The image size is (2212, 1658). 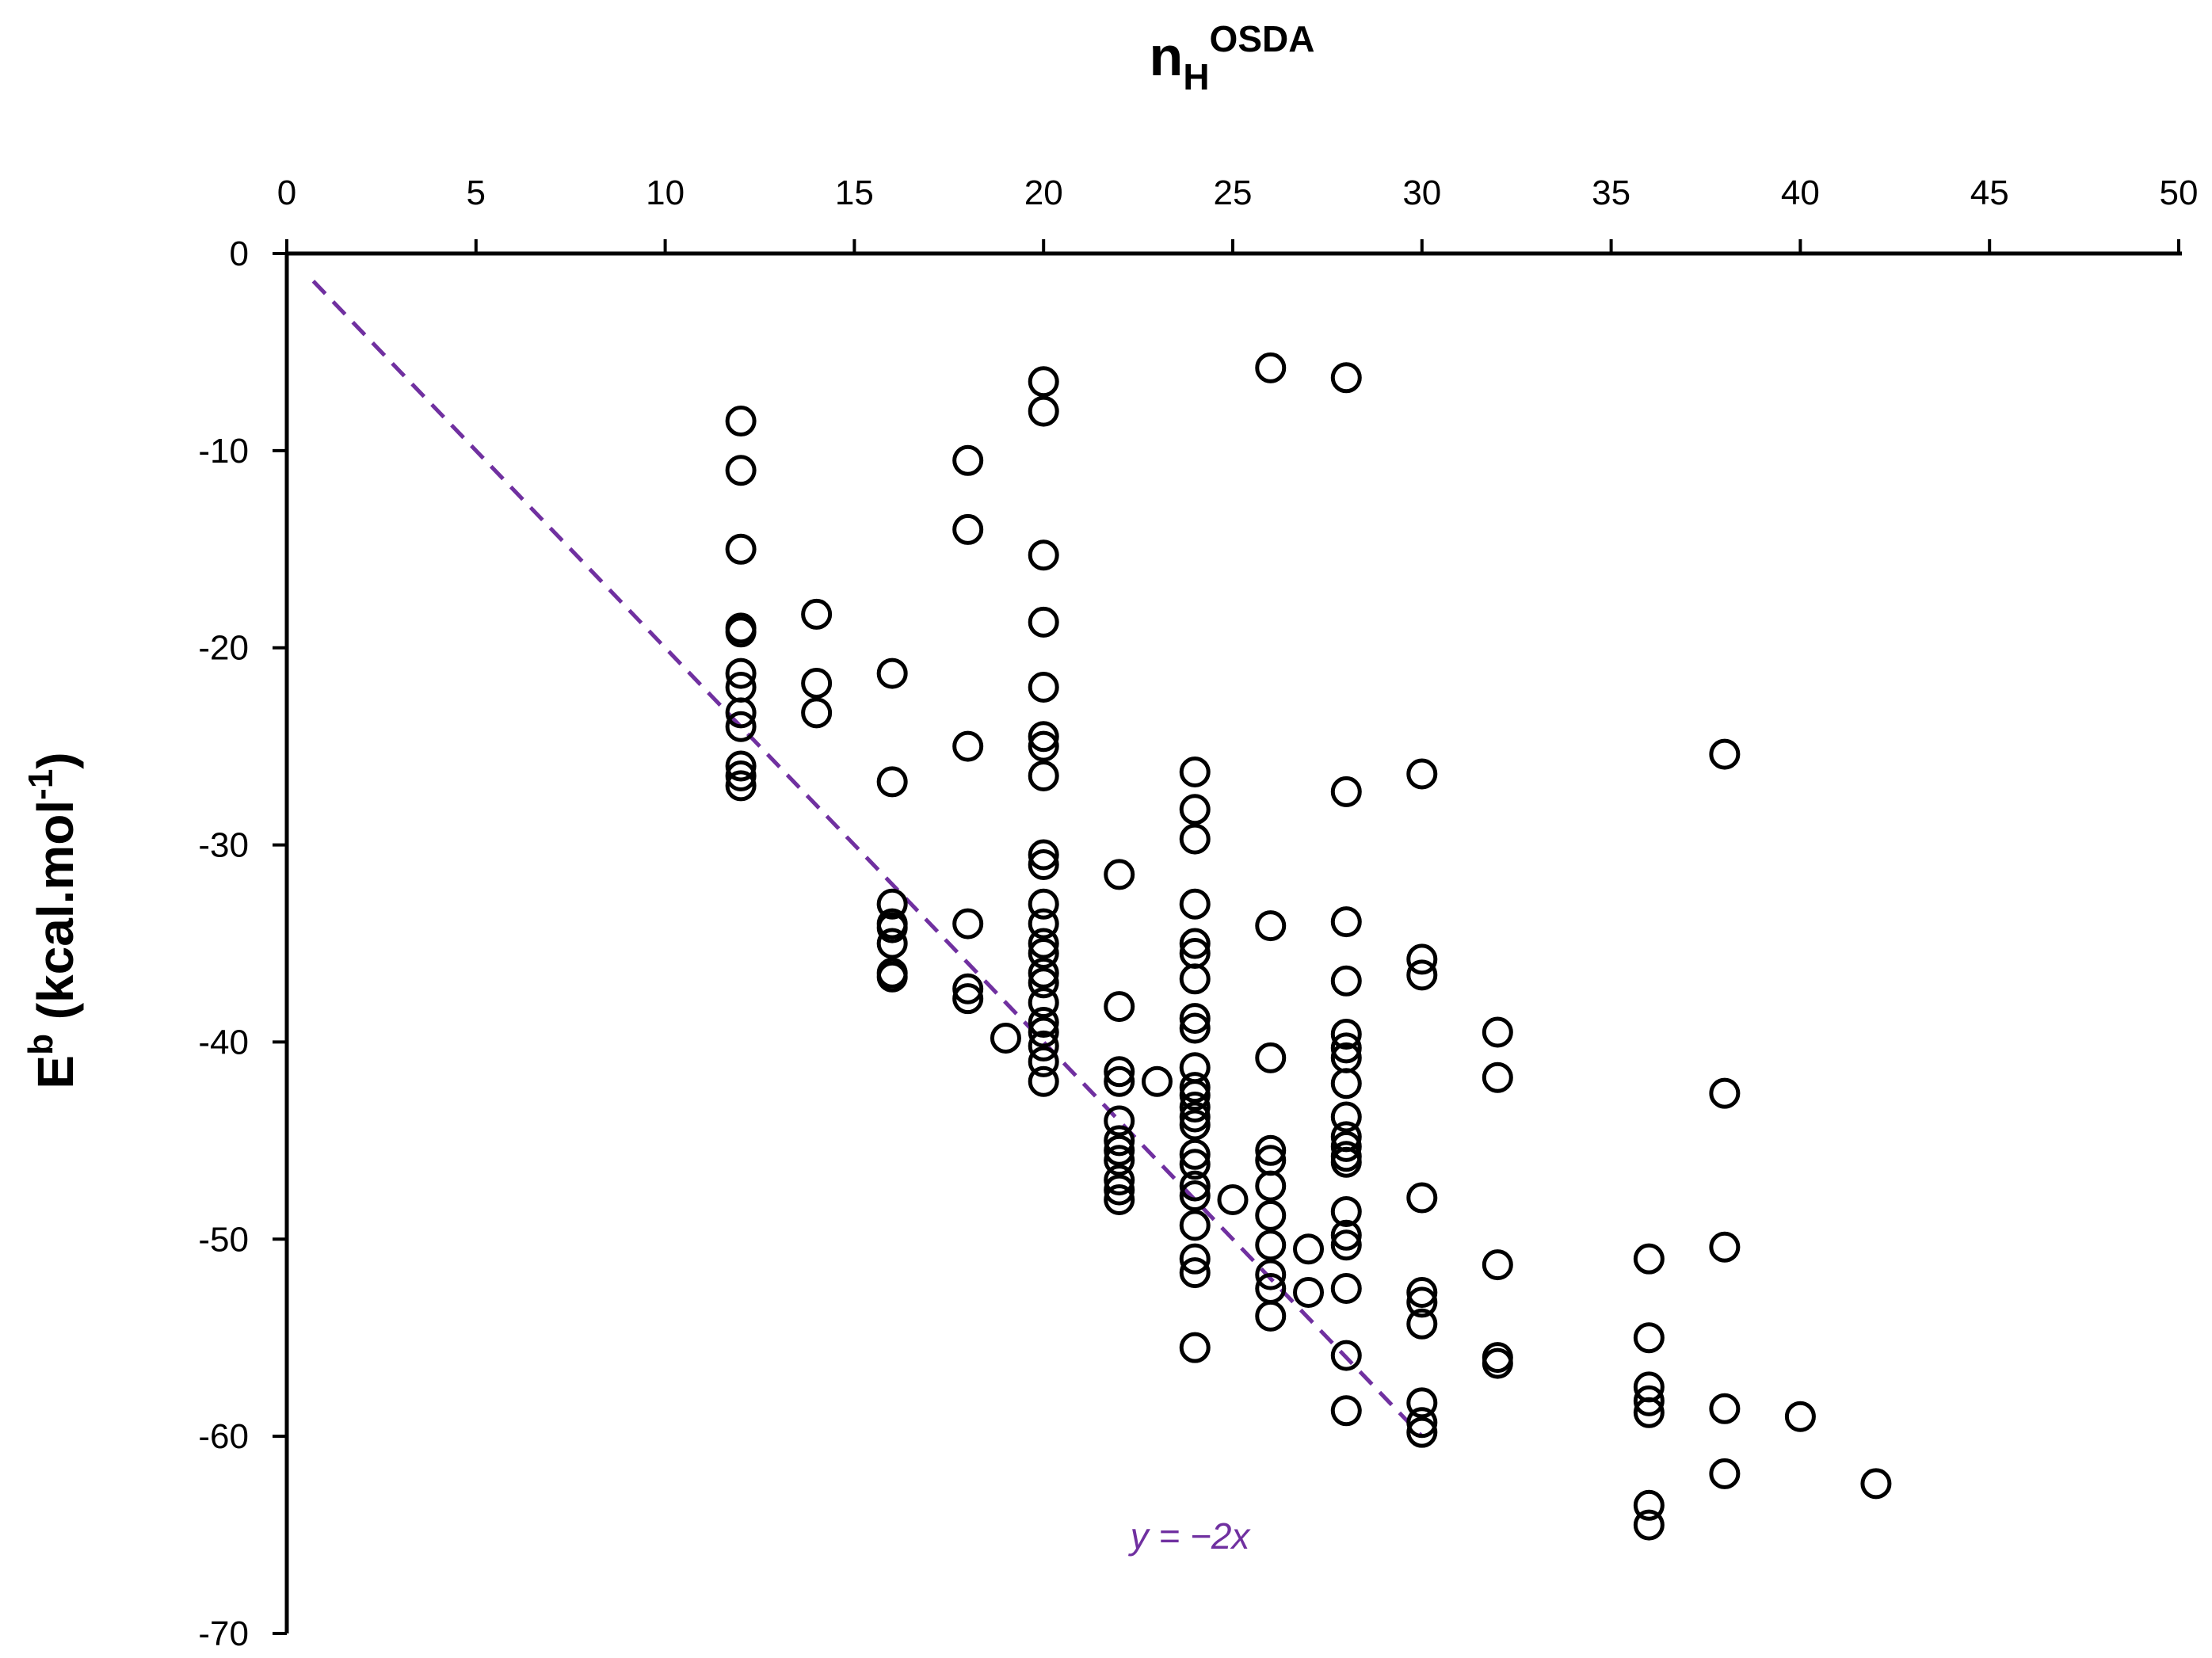 I want to click on x-tick-label: 0, so click(x=286, y=192).